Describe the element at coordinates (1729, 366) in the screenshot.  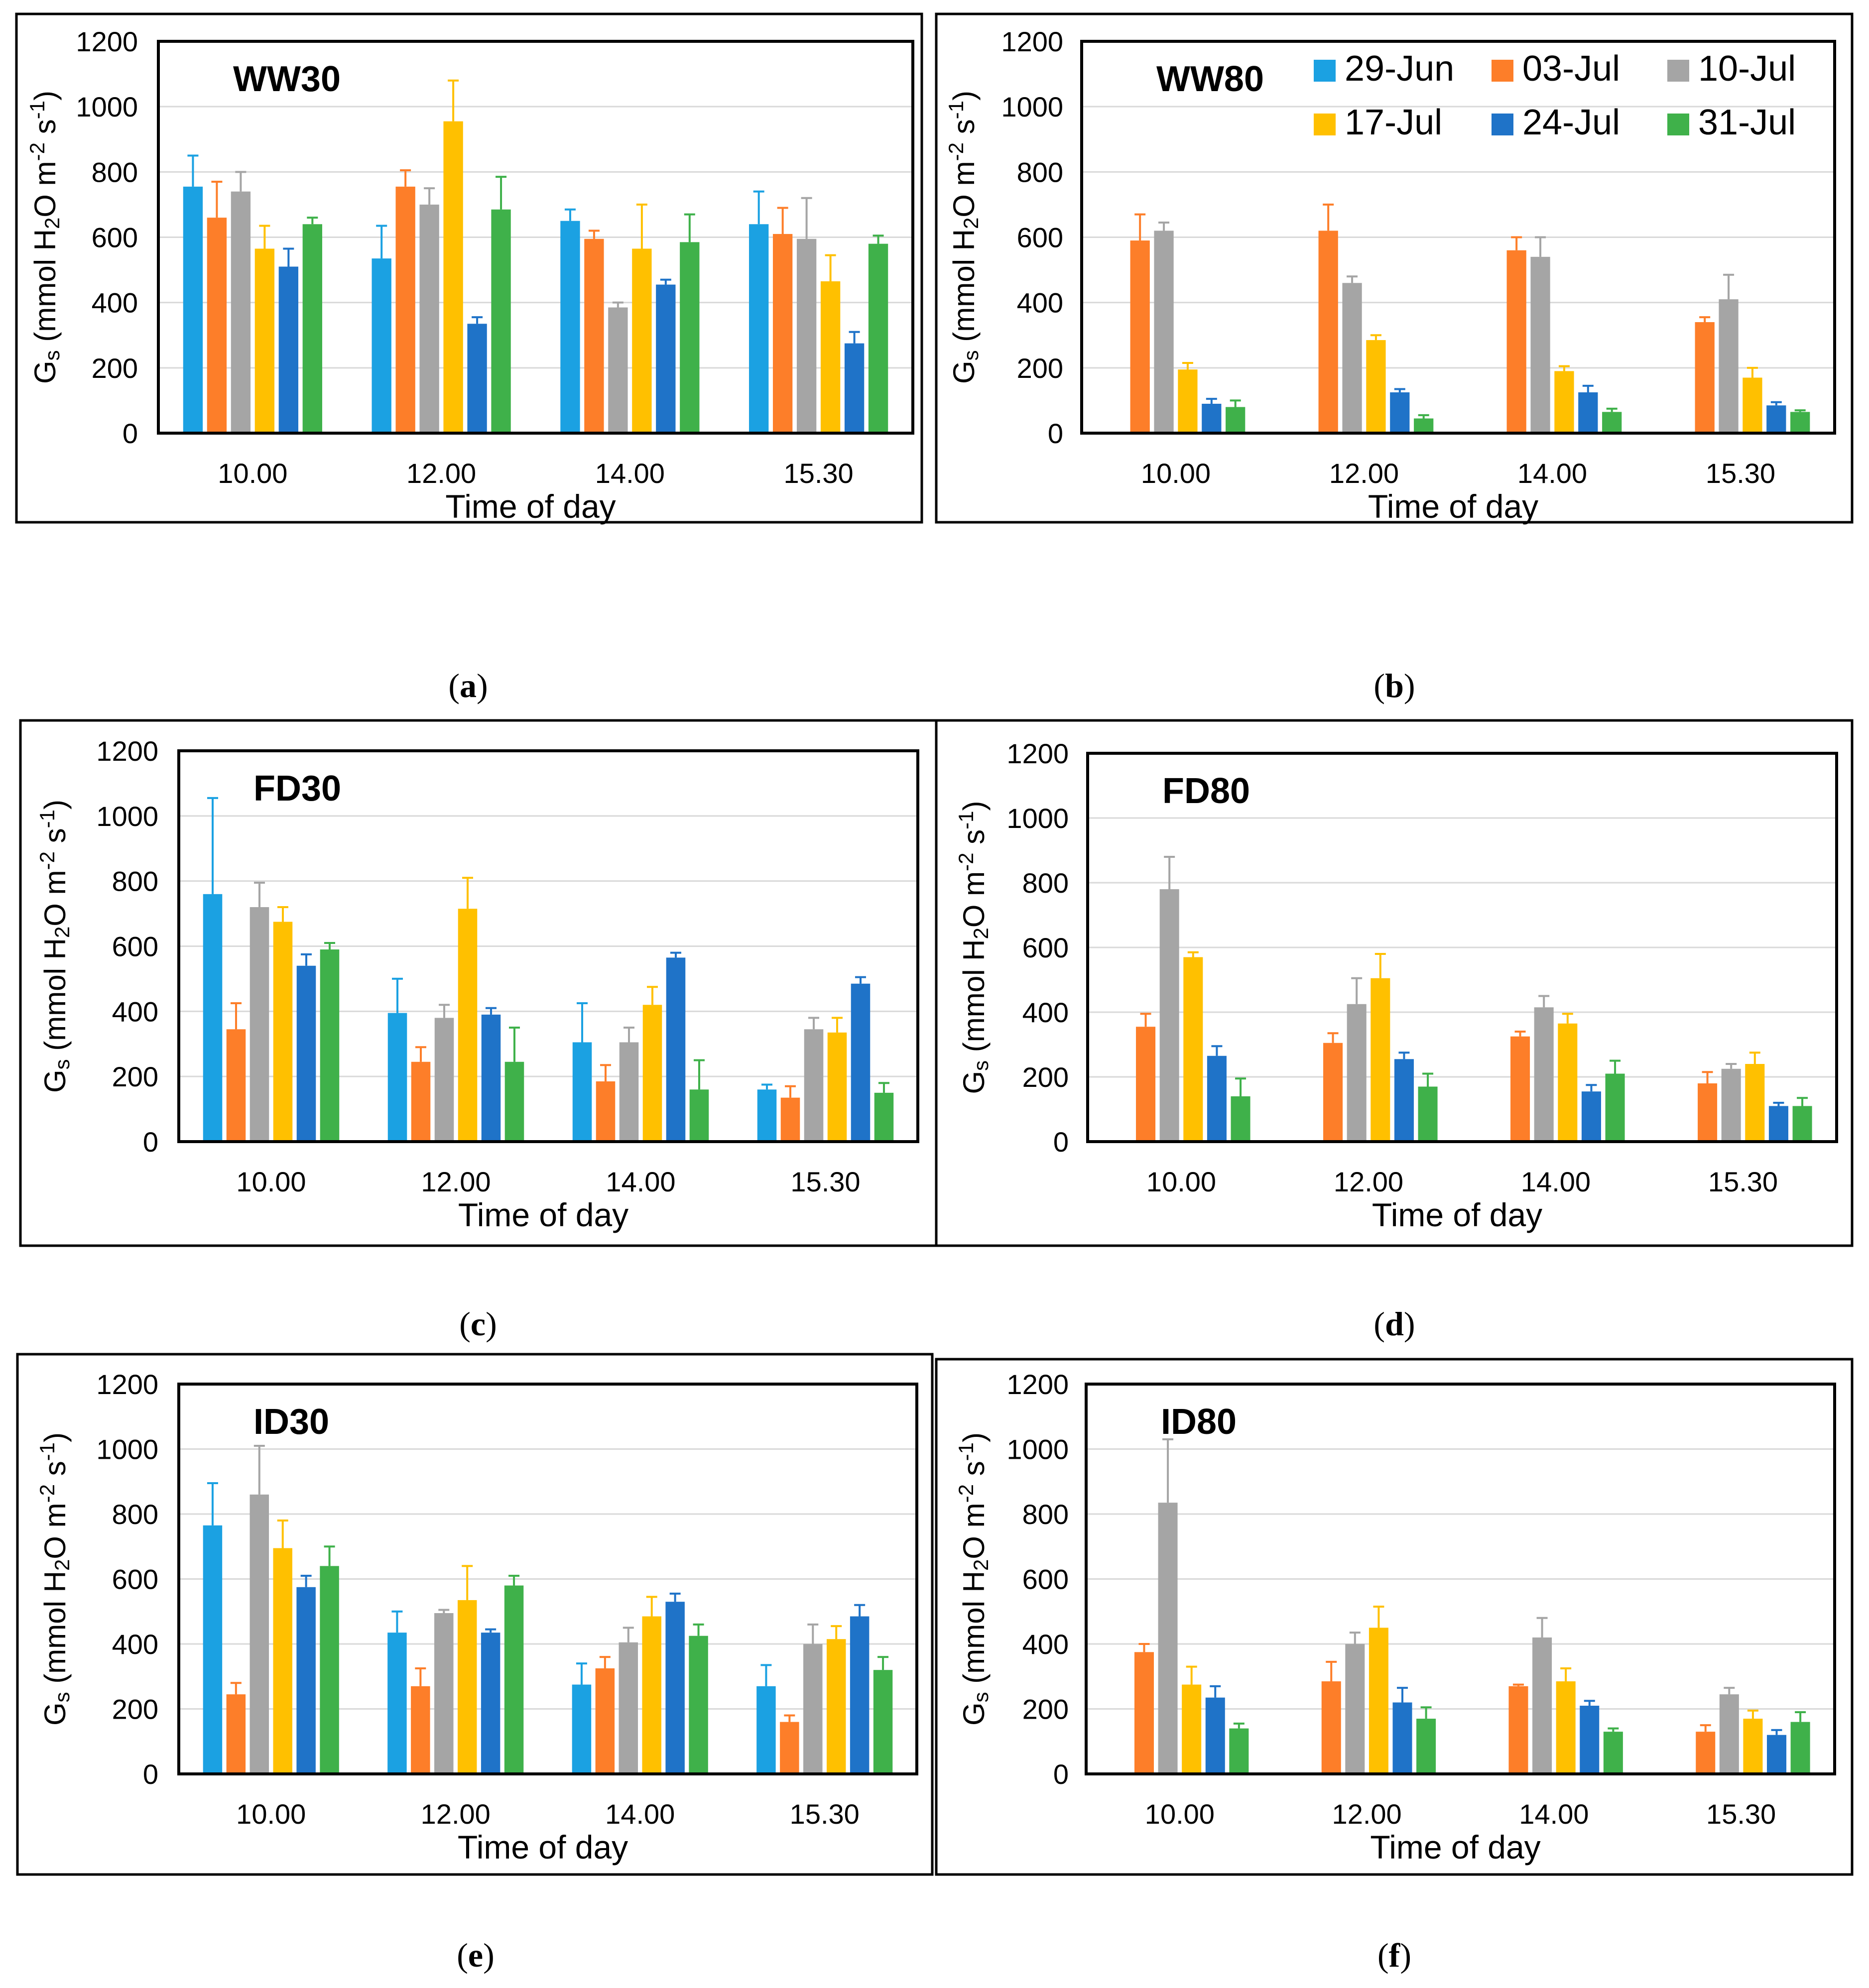
I see `bar-10-Jul-15.30` at that location.